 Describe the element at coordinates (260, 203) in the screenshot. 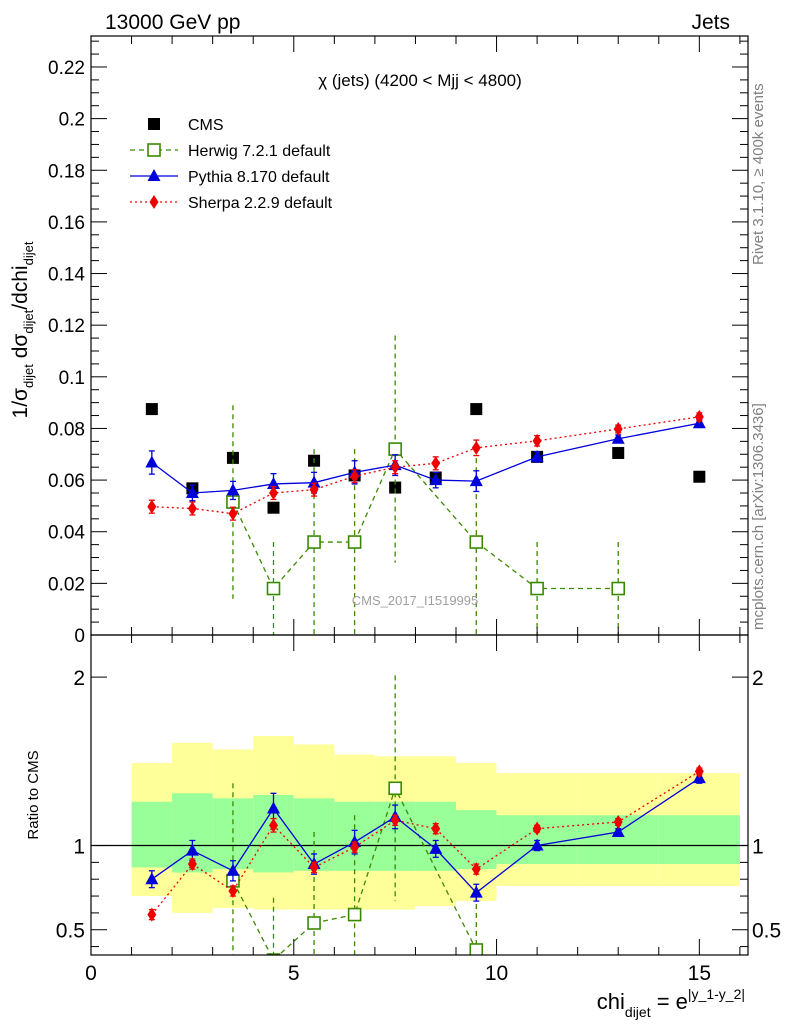

I see `legend-label-sherpa: Sherpa 2.2.9 default` at that location.